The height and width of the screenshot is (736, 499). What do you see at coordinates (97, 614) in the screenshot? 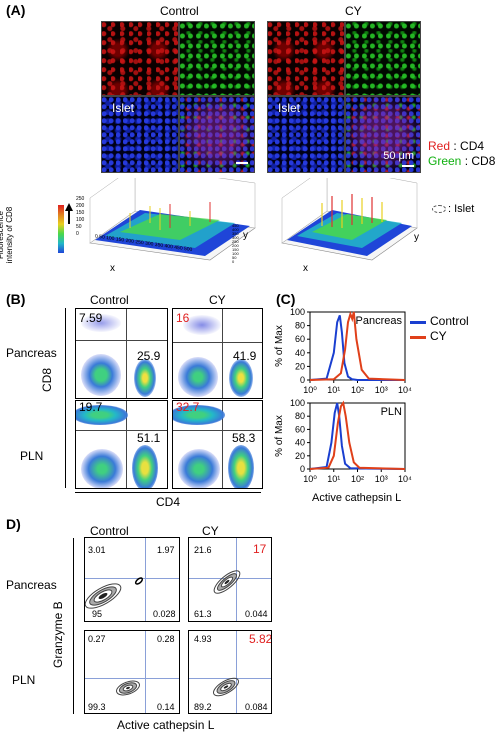
I see `quadrant-value-bl: 95` at bounding box center [97, 614].